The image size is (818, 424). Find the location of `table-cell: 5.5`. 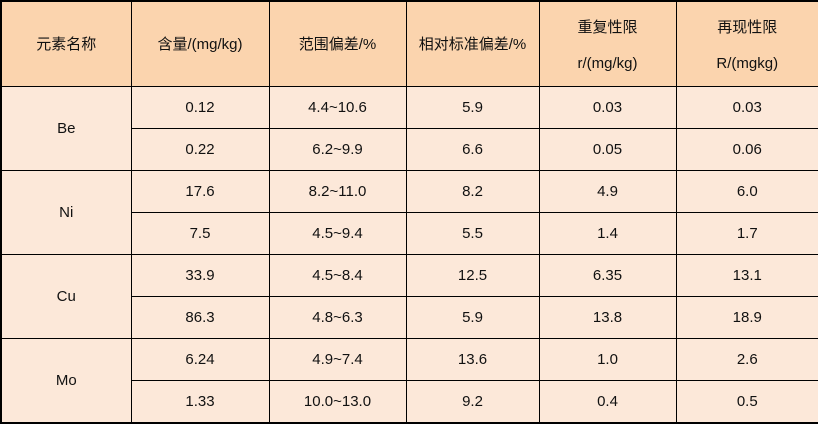

table-cell: 5.5 is located at coordinates (472, 233).